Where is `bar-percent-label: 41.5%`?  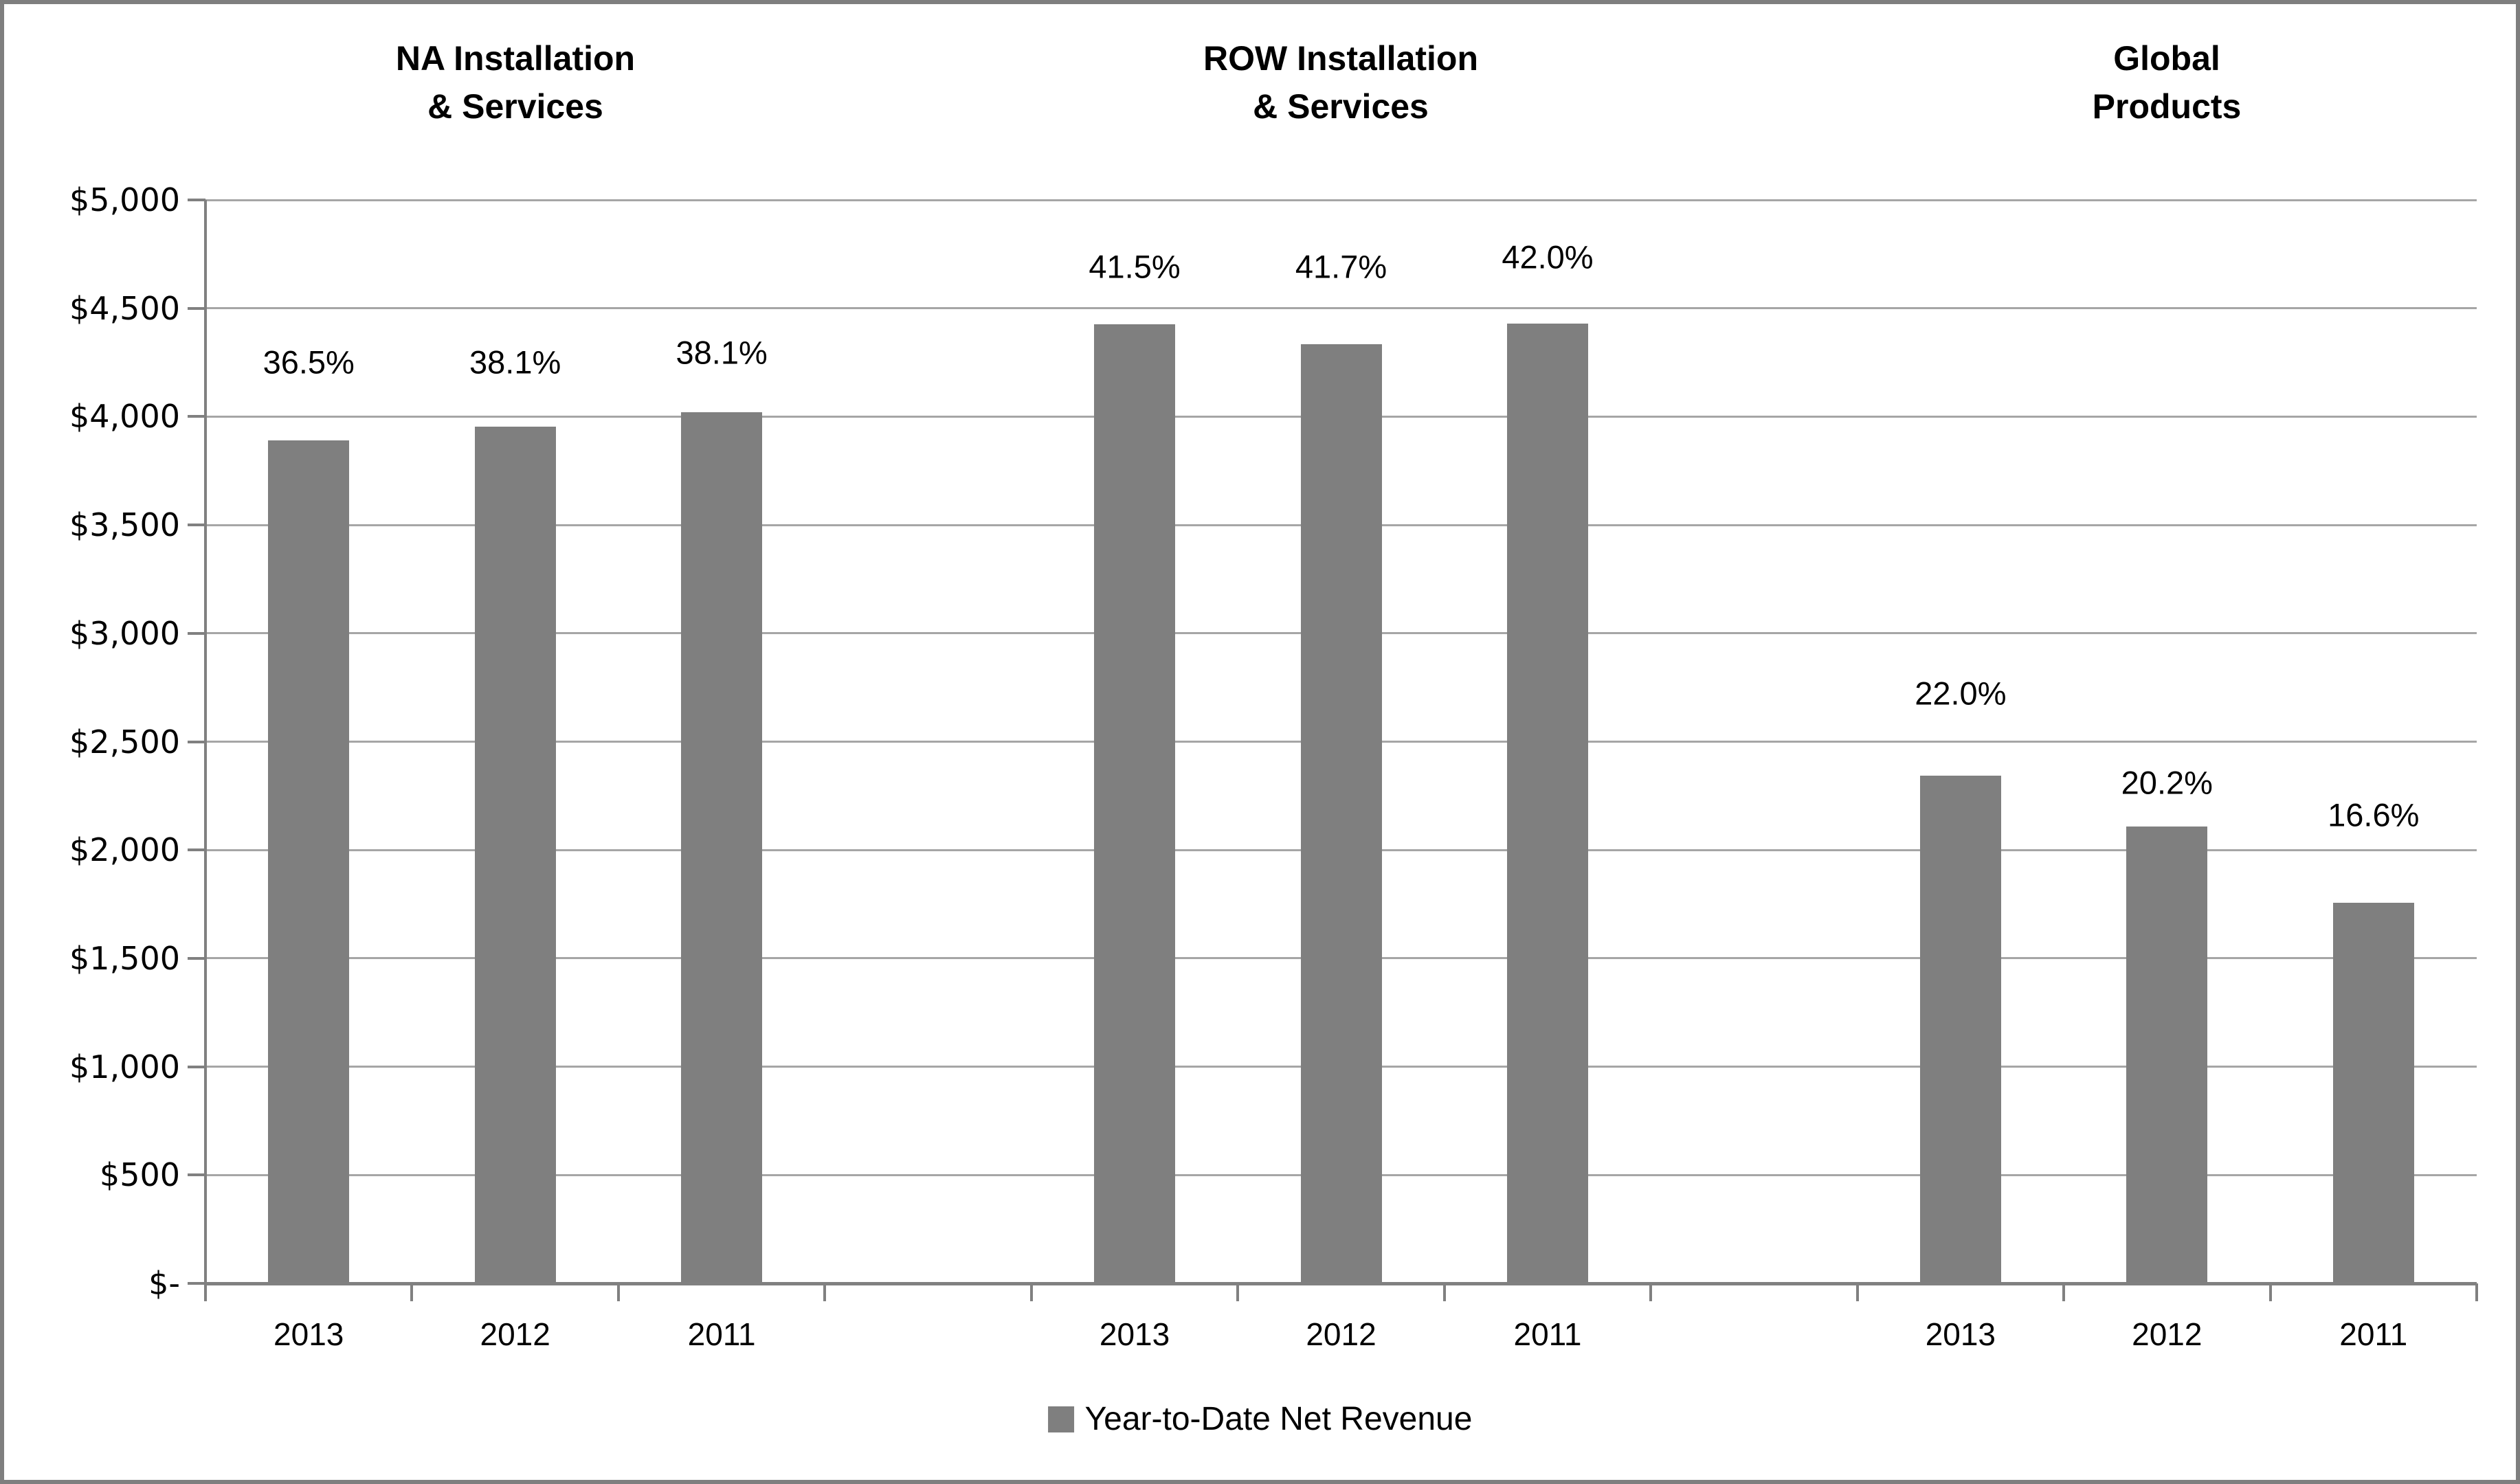
bar-percent-label: 41.5% is located at coordinates (1135, 266).